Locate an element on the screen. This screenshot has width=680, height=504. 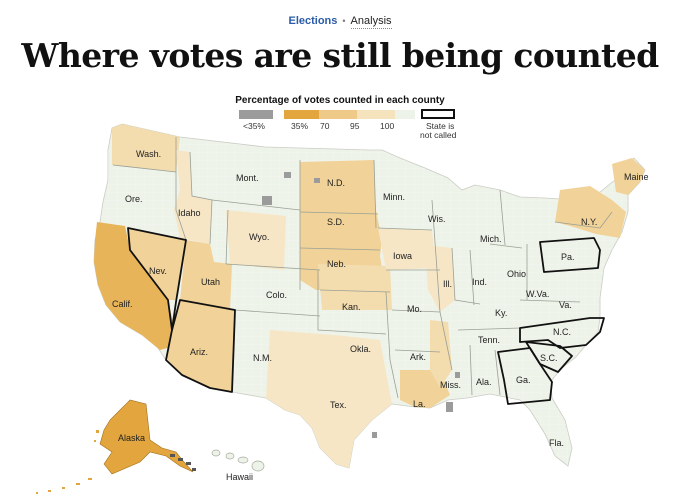
state-label-mich: Mich. is located at coordinates (491, 239).